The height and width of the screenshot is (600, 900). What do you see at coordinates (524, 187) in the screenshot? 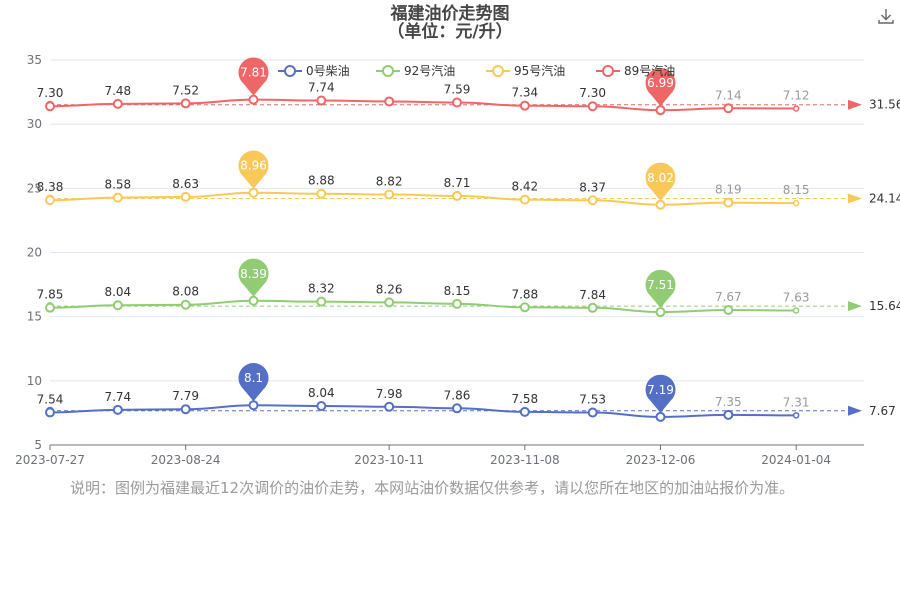
I see `data-label: 8.42` at bounding box center [524, 187].